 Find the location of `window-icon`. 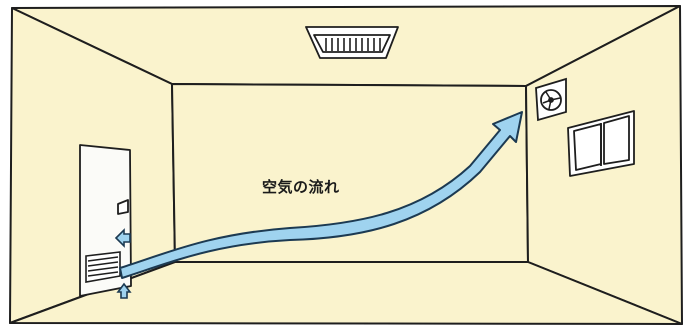

window-icon is located at coordinates (601, 143).